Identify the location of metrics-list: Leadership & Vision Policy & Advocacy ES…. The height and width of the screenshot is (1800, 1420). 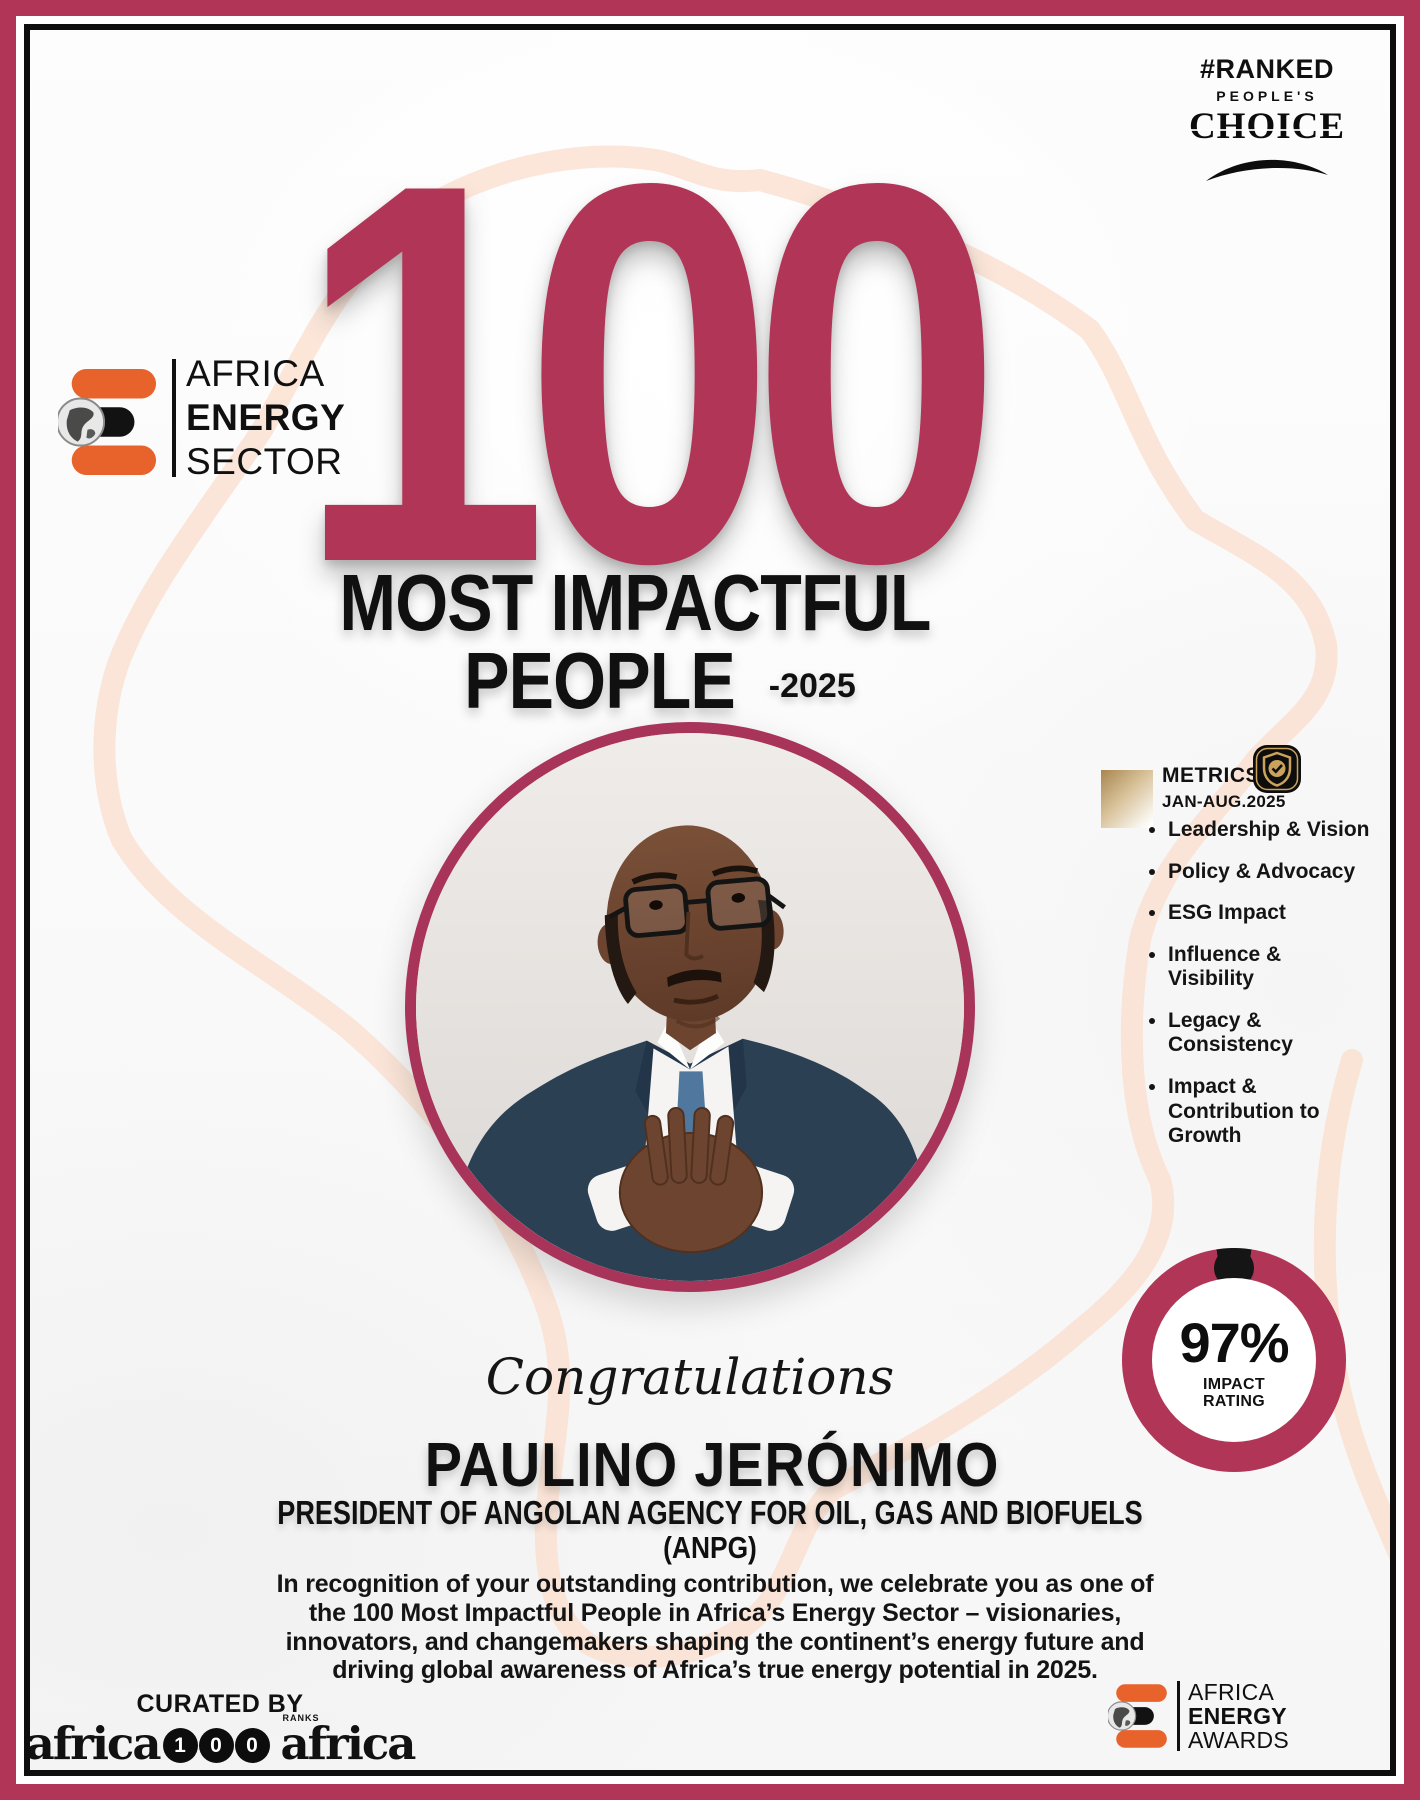
(1258, 992).